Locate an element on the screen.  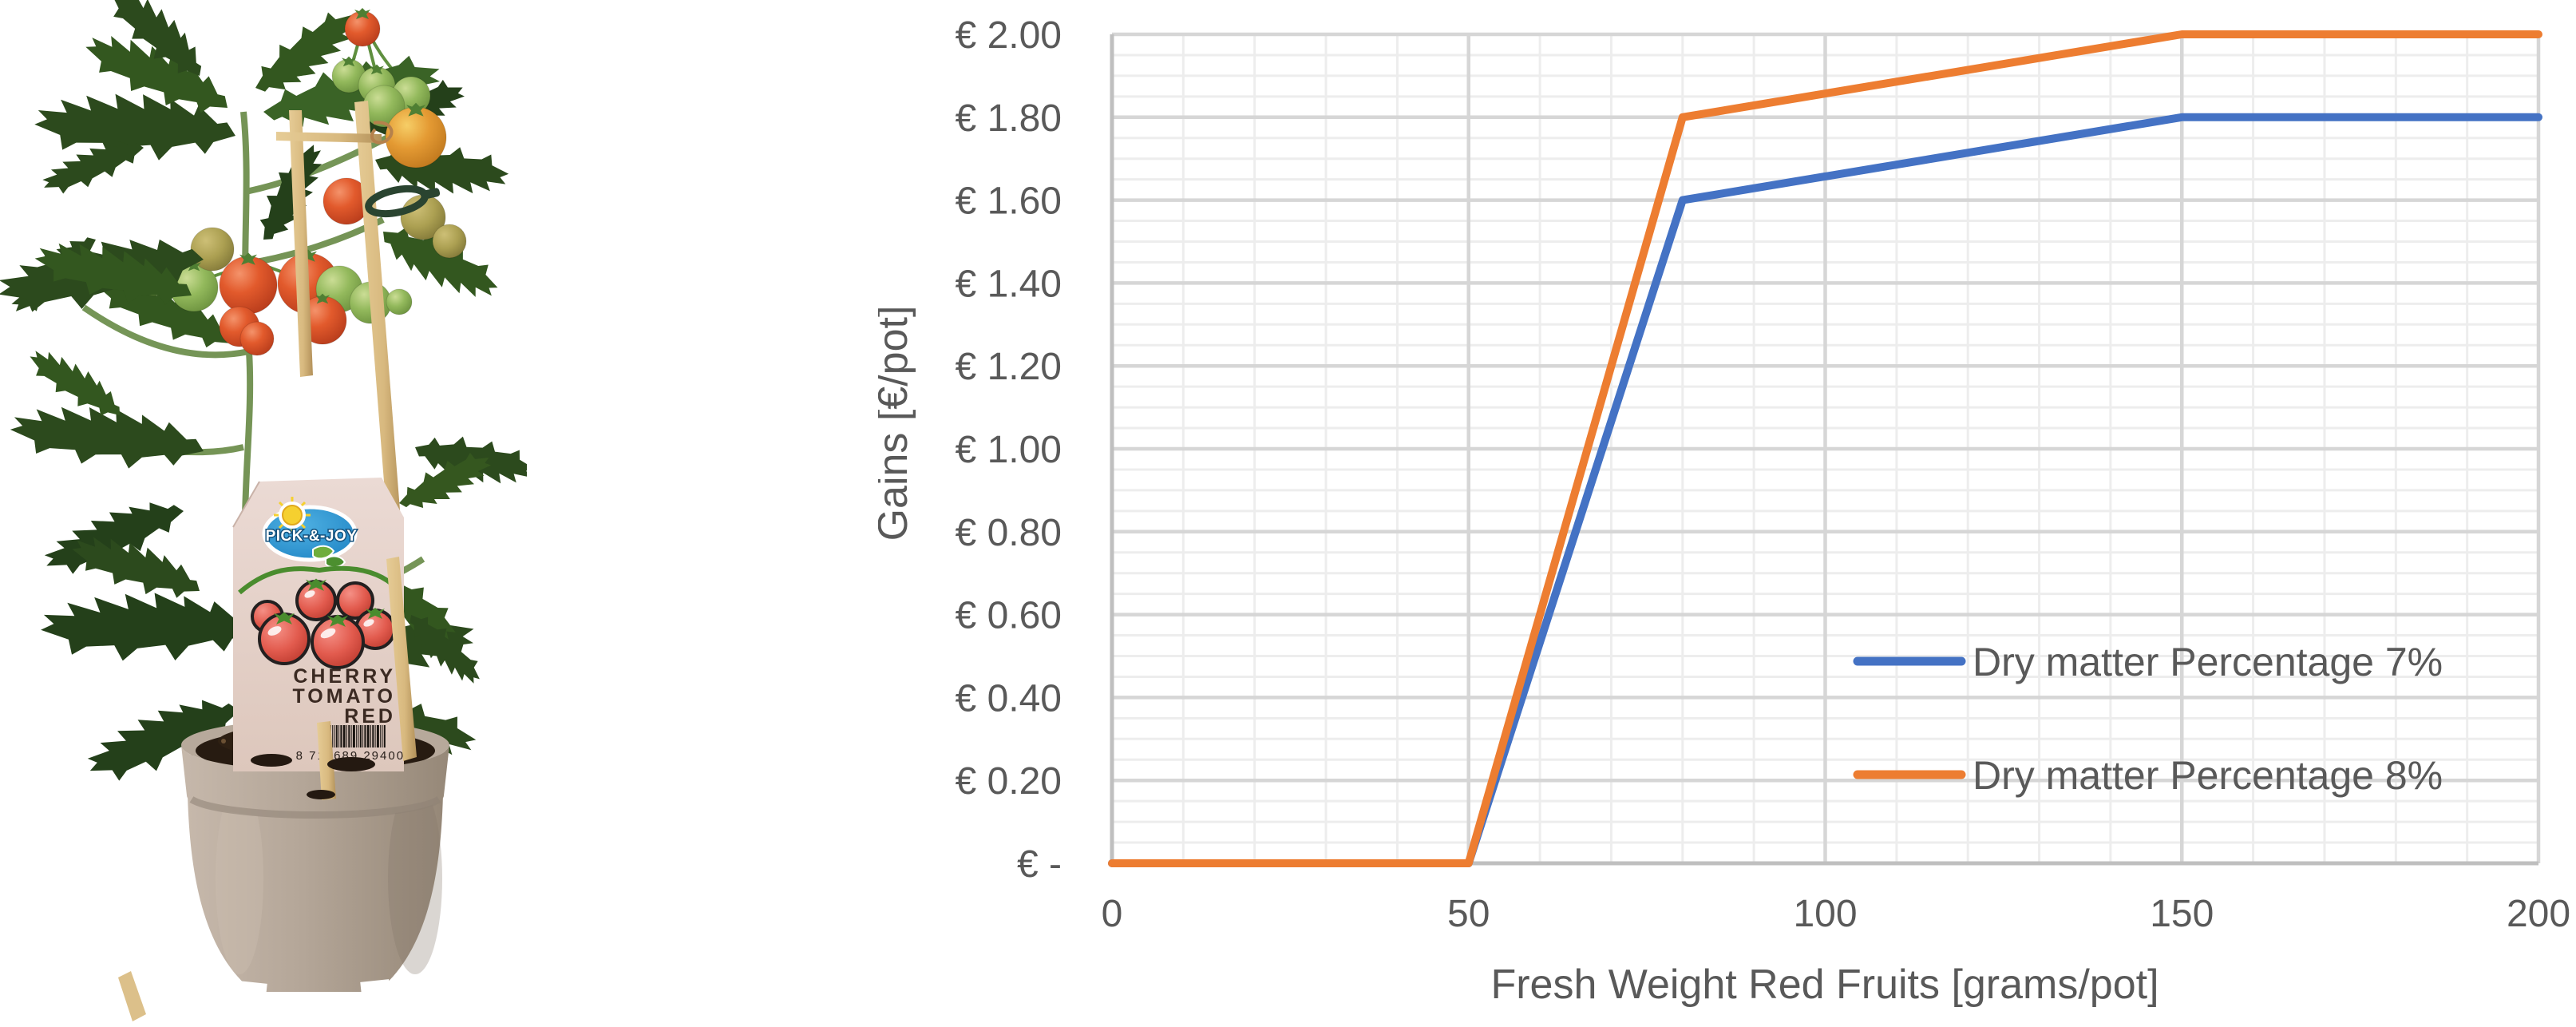
y-tick-label: € 1.40 is located at coordinates (1009, 284).